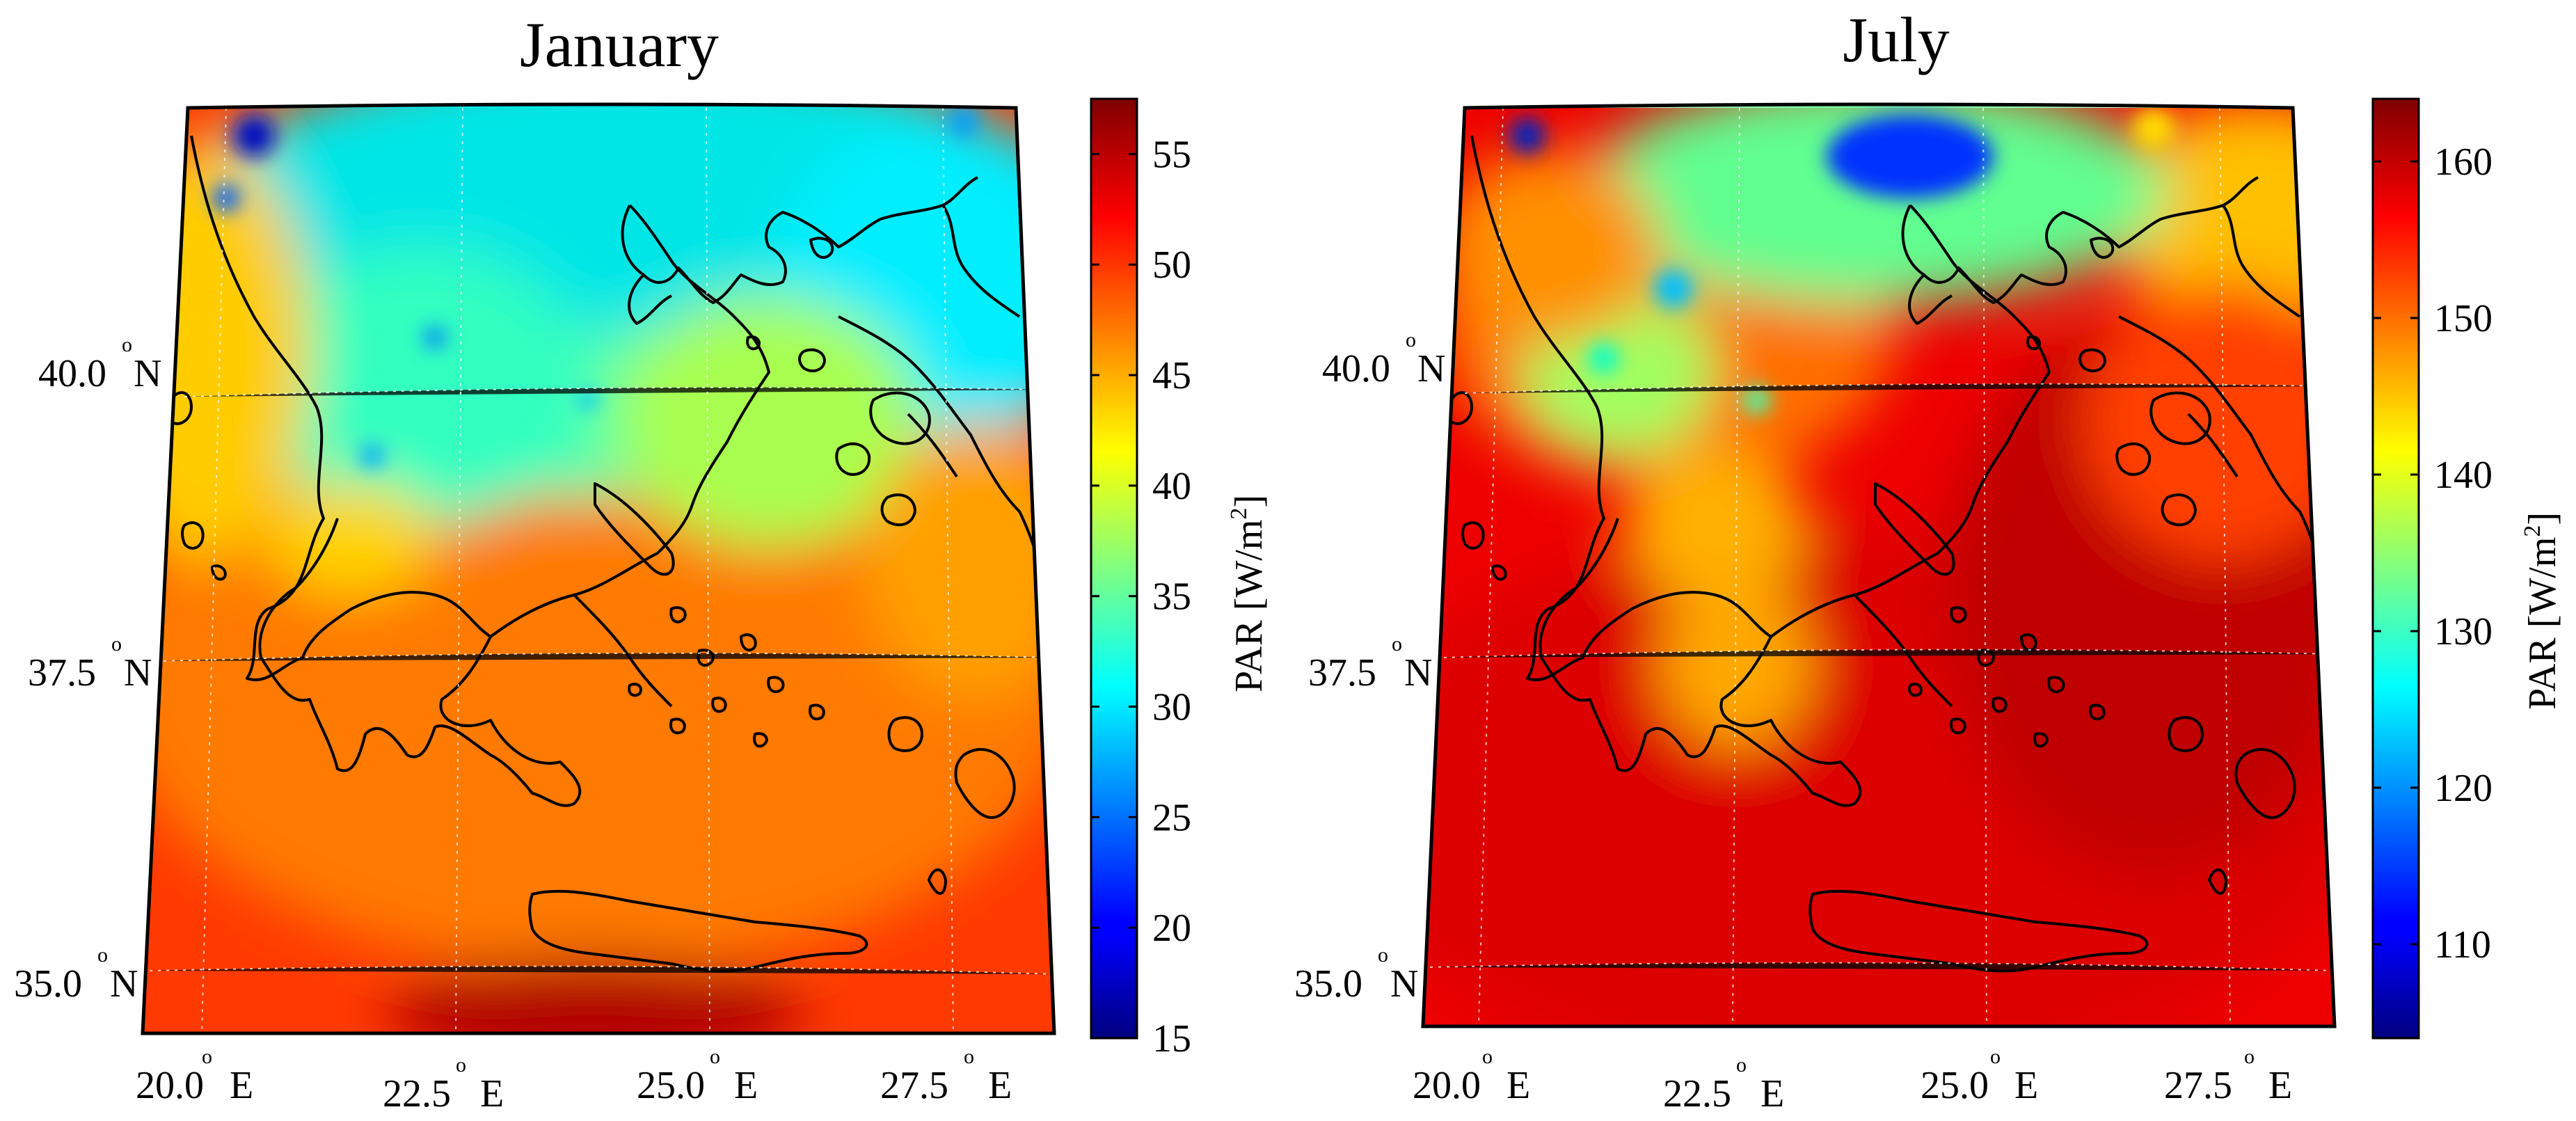  What do you see at coordinates (1896, 39) in the screenshot?
I see `panel-title-july: July` at bounding box center [1896, 39].